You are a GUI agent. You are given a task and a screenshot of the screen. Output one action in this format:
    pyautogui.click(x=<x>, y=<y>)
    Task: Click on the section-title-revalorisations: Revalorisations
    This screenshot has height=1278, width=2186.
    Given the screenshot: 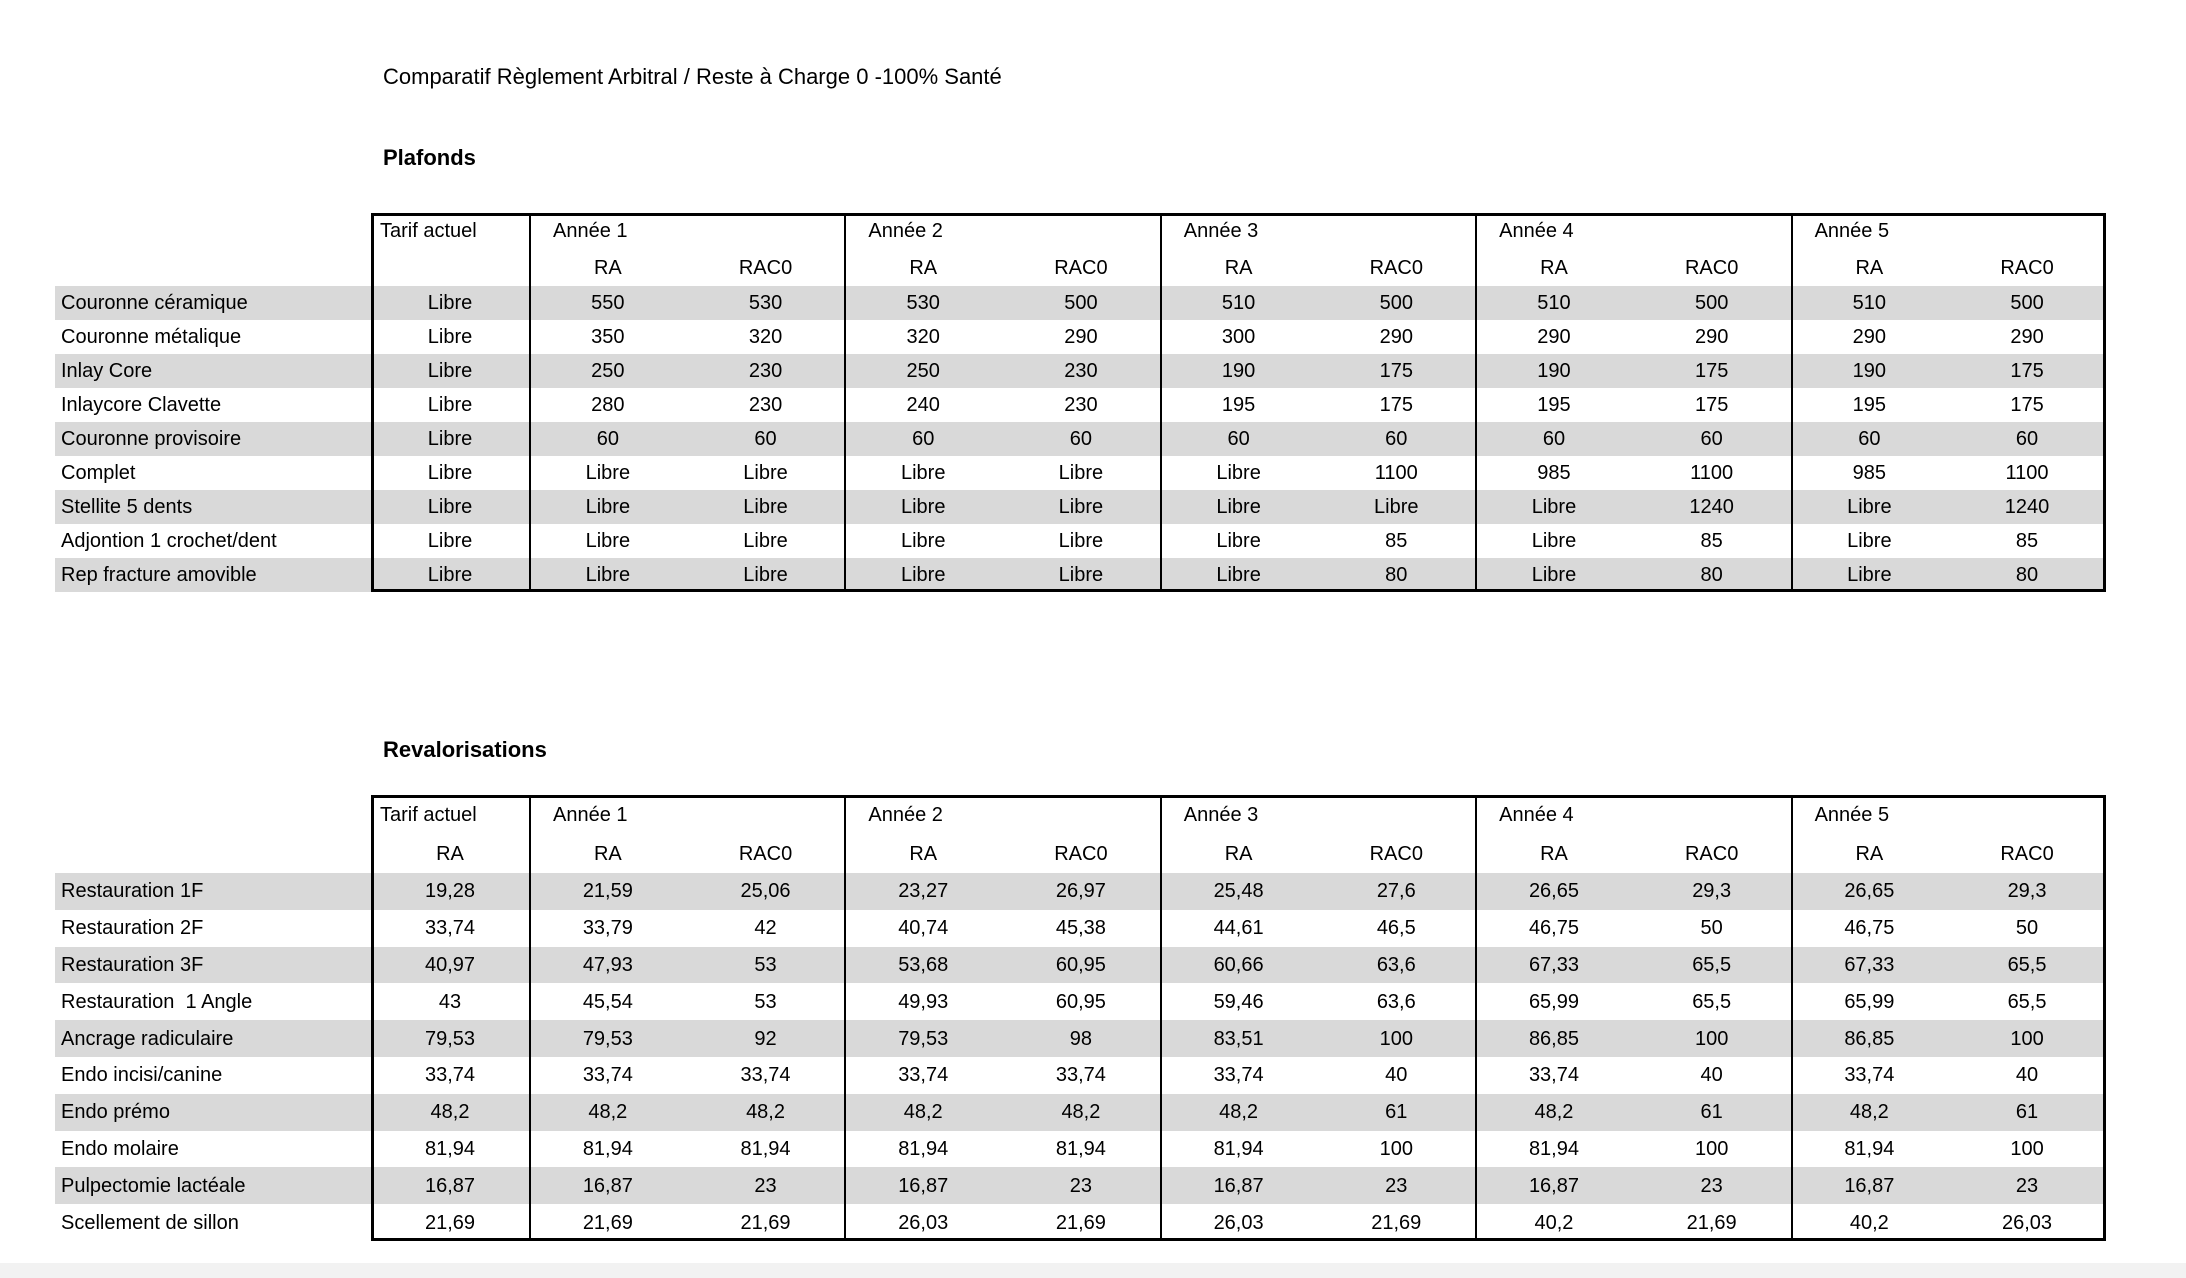 What is the action you would take?
    pyautogui.click(x=465, y=749)
    